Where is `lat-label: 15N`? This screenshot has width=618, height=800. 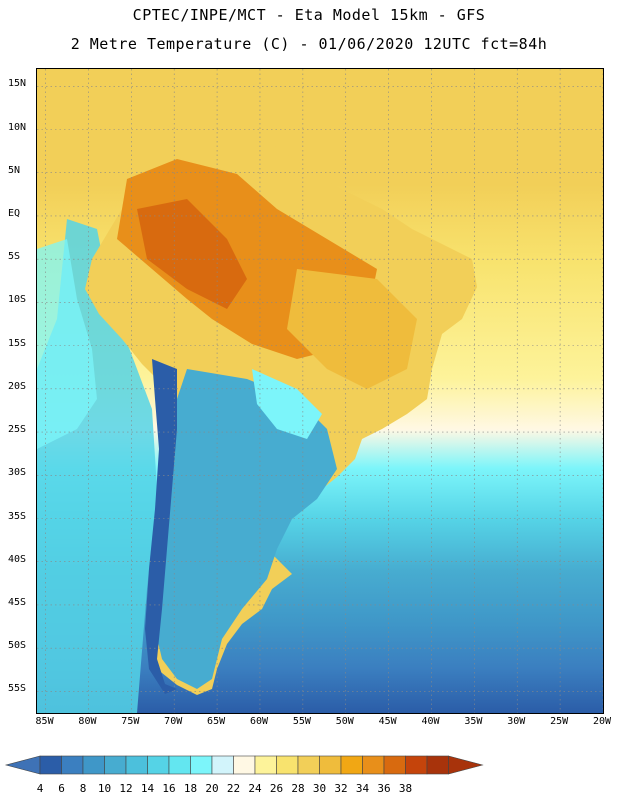 lat-label: 15N is located at coordinates (17, 84).